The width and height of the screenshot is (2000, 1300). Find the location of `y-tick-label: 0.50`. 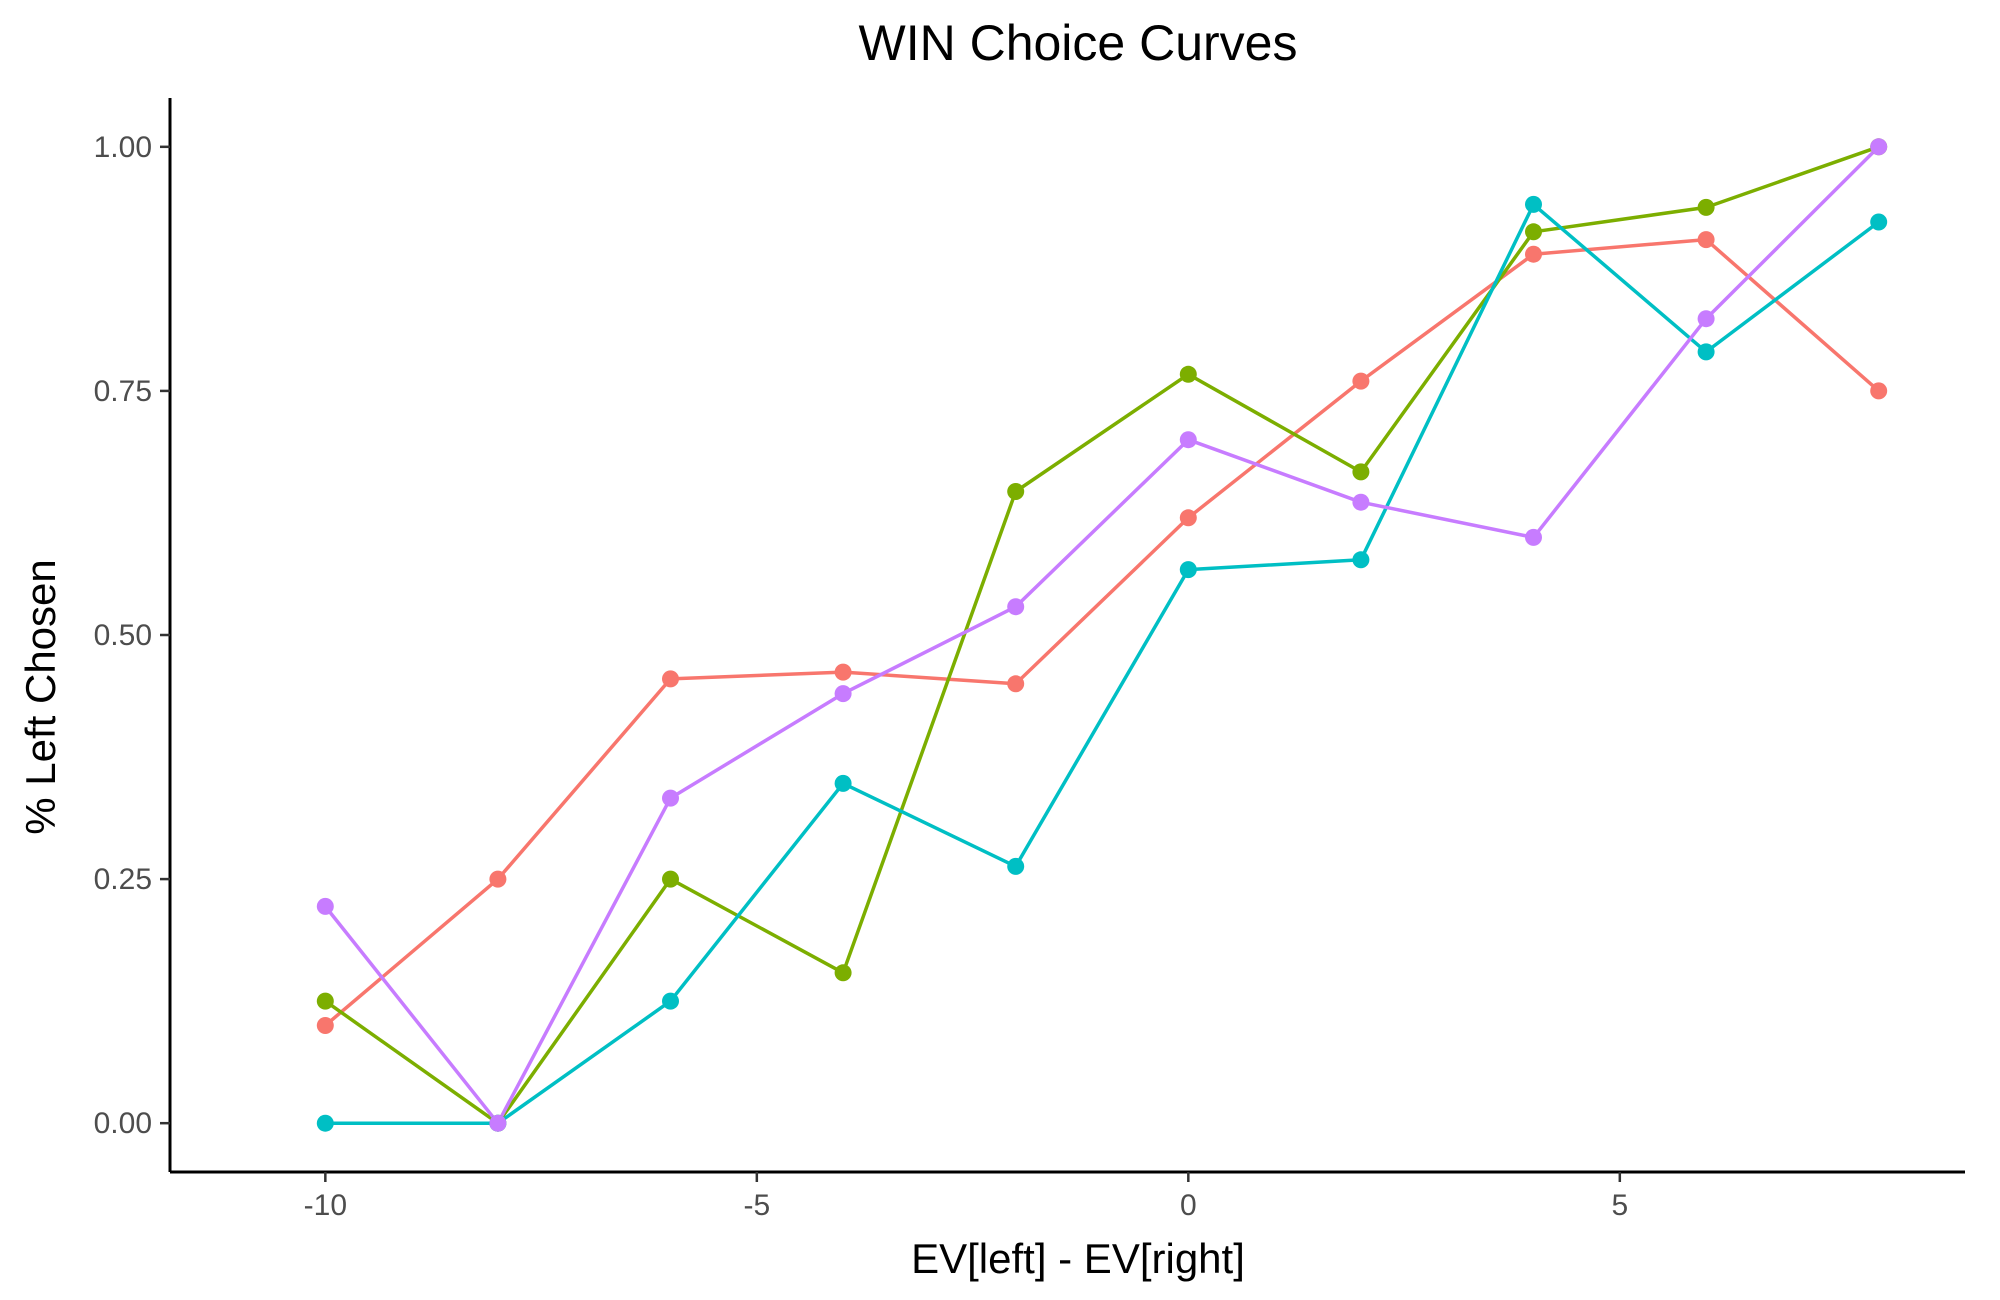

y-tick-label: 0.50 is located at coordinates (123, 635).